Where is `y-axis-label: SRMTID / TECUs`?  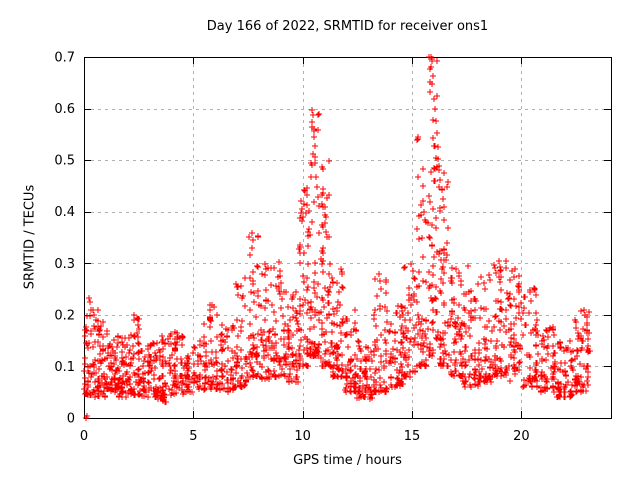 y-axis-label: SRMTID / TECUs is located at coordinates (30, 237).